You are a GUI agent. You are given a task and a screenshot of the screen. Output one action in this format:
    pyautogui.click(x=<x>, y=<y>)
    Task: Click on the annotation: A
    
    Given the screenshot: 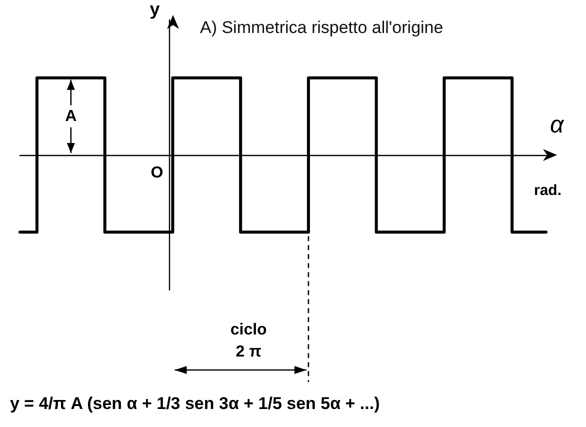 What is the action you would take?
    pyautogui.click(x=71, y=116)
    